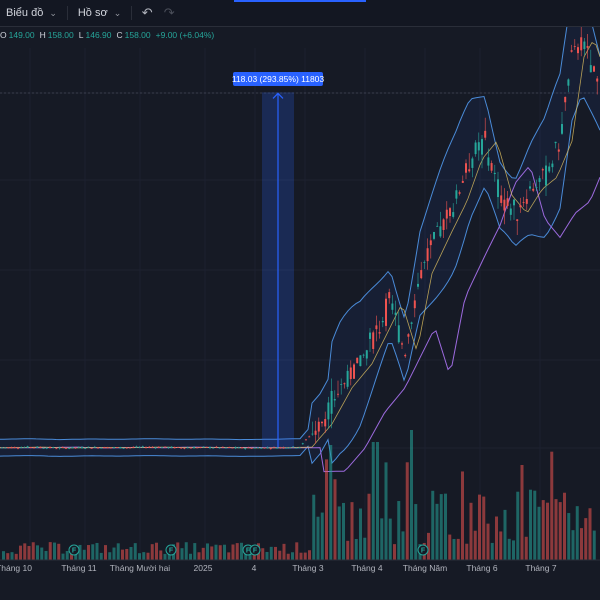  Describe the element at coordinates (81, 35) in the screenshot. I see `low-key: L` at that location.